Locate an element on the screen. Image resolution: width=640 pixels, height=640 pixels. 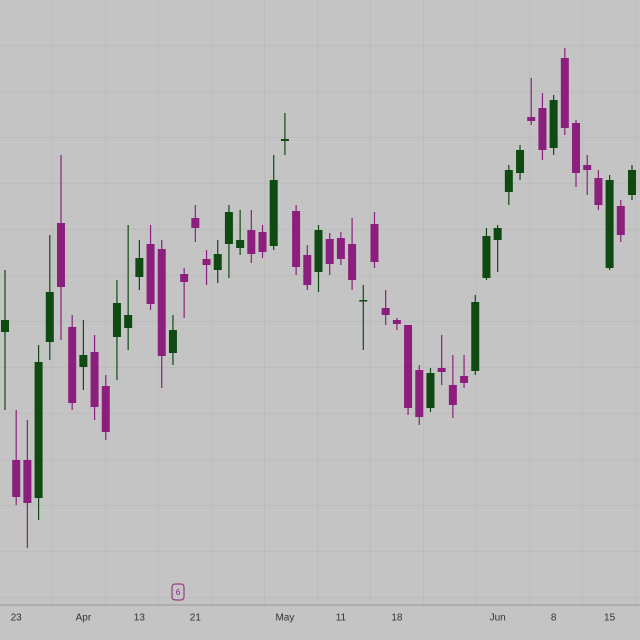
x-tick-label: 11 is located at coordinates (341, 618).